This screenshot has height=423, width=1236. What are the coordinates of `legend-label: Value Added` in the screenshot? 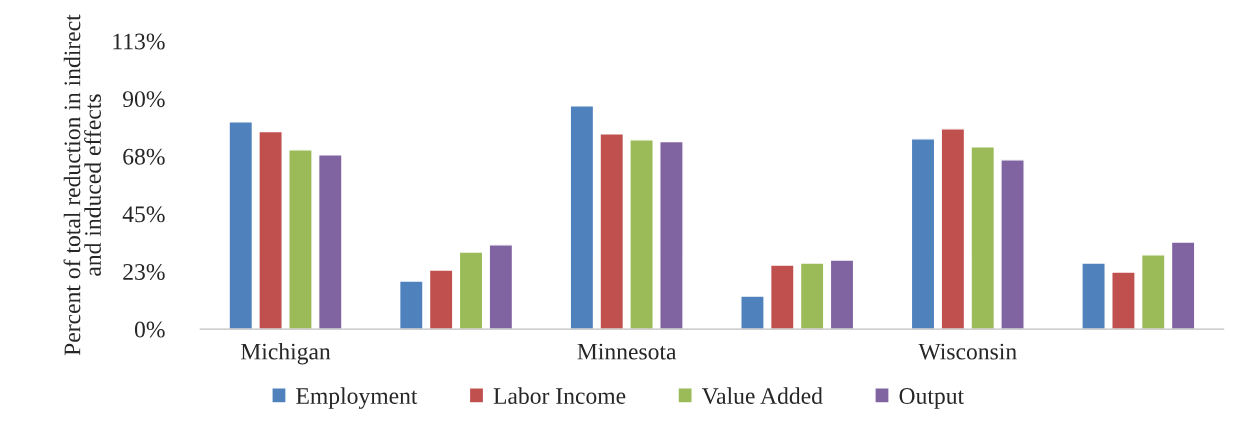 It's located at (762, 396).